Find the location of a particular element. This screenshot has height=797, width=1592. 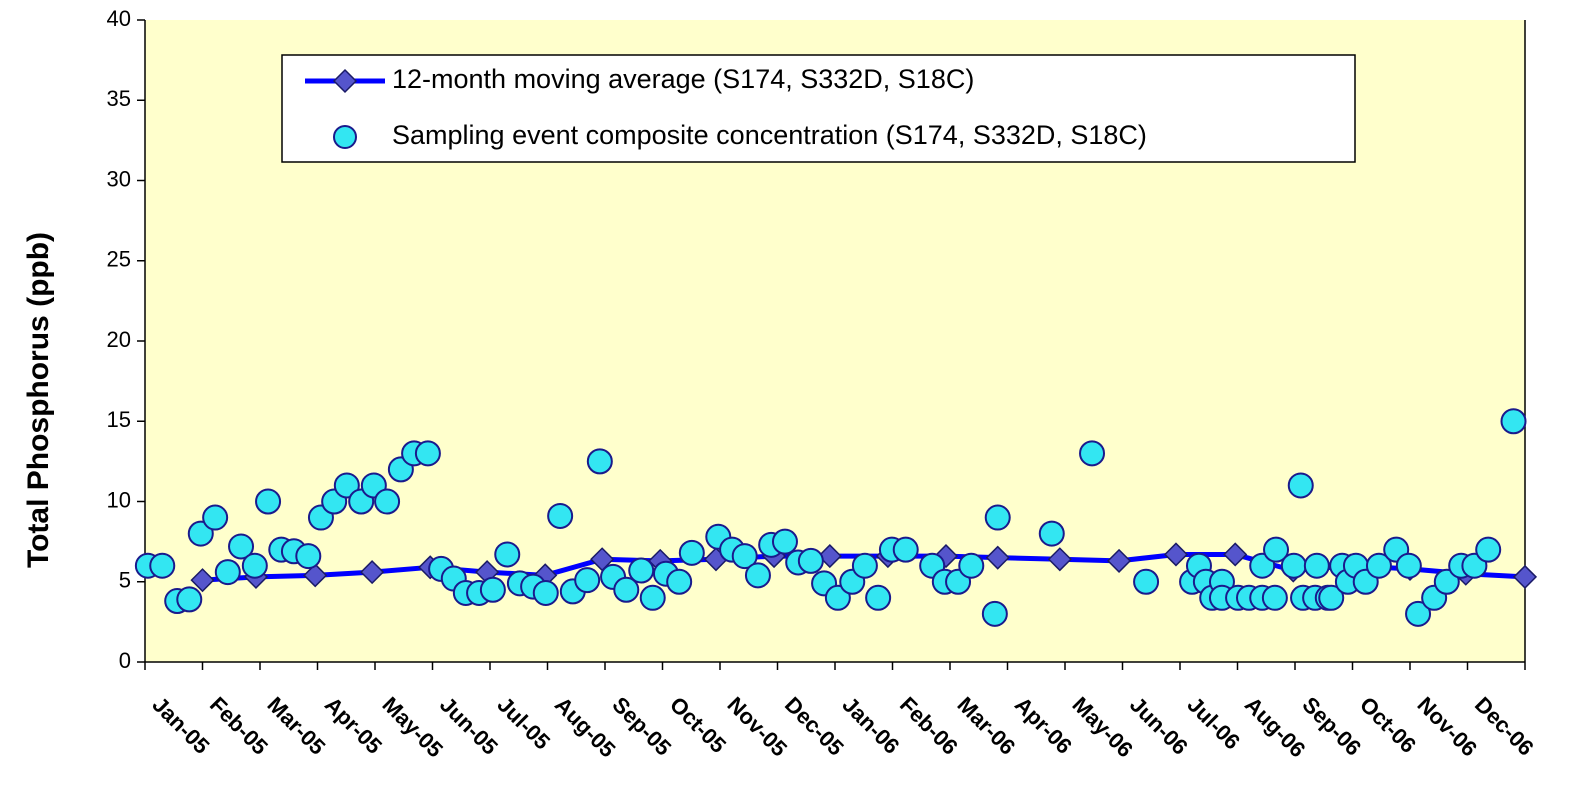

x-tick-label: Aug-06 is located at coordinates (1275, 727).